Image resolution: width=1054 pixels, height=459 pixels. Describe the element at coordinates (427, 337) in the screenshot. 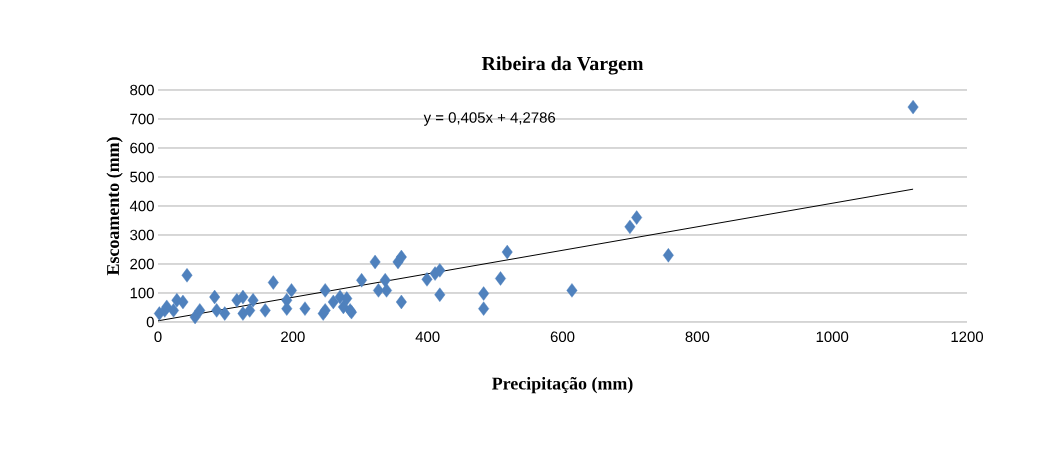

I see `x-tick-label: 400` at that location.